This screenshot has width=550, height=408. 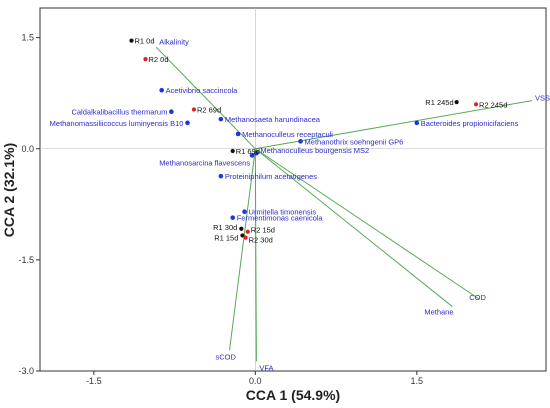 I want to click on sample-label: R1 69d, so click(x=248, y=151).